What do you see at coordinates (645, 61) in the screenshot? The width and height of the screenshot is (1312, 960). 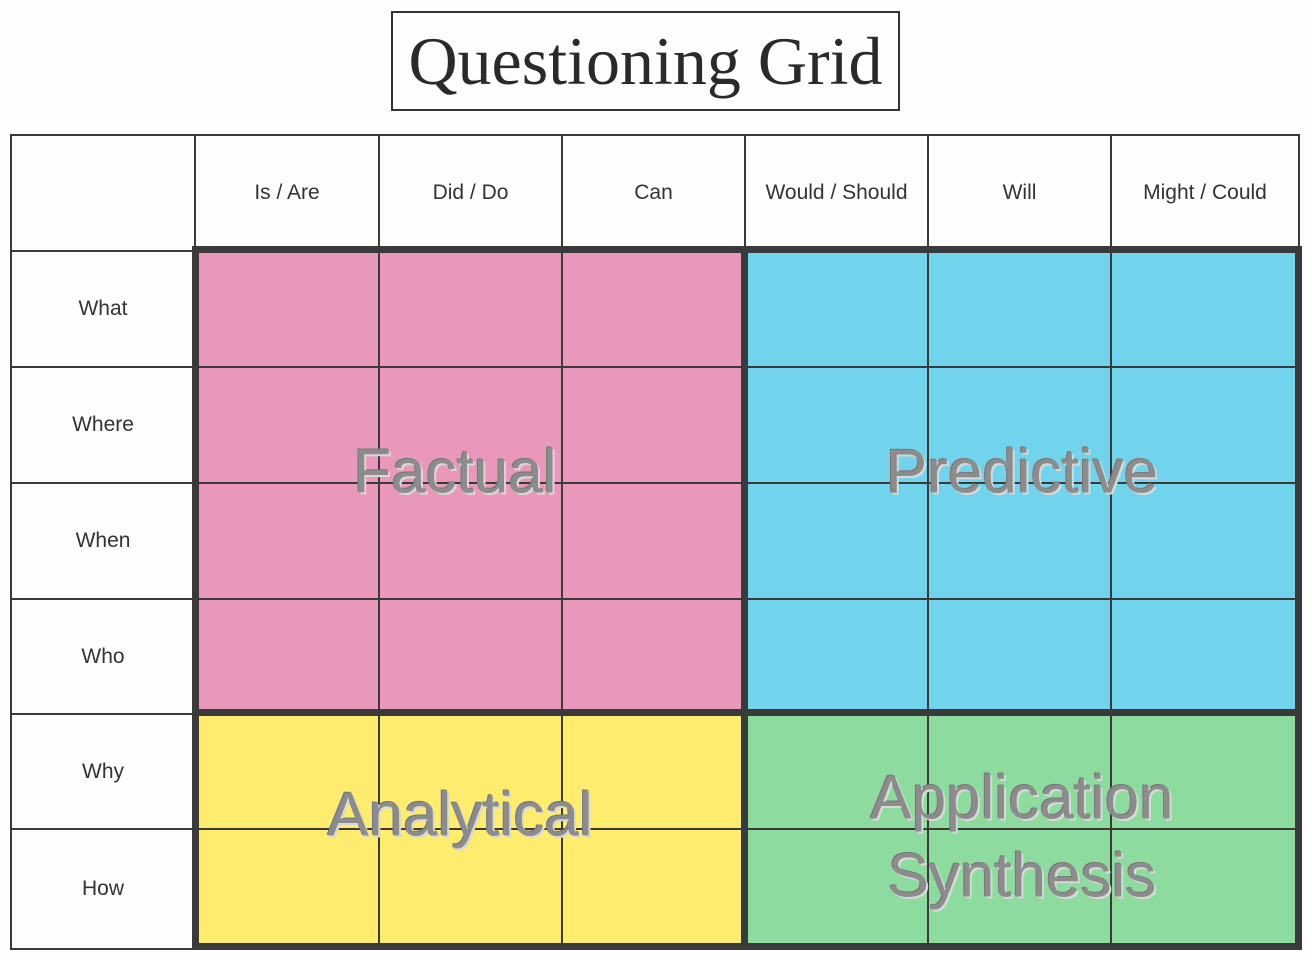 I see `page-title: Questioning Grid` at bounding box center [645, 61].